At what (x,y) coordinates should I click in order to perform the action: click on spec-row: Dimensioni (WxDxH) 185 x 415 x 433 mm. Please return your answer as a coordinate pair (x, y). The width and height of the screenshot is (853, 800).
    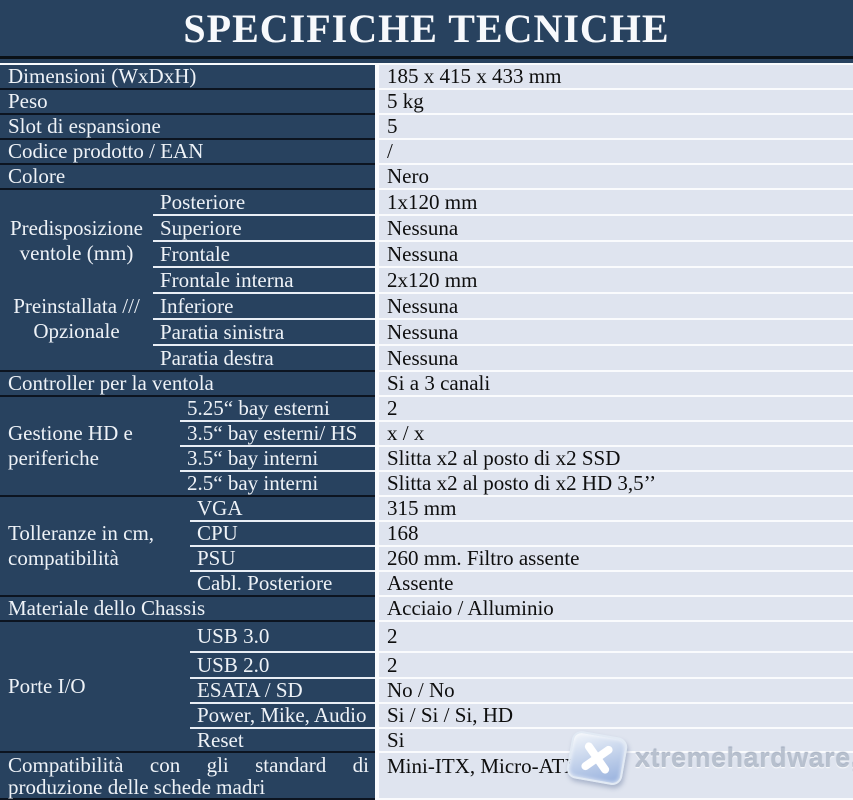
    Looking at the image, I should click on (426, 77).